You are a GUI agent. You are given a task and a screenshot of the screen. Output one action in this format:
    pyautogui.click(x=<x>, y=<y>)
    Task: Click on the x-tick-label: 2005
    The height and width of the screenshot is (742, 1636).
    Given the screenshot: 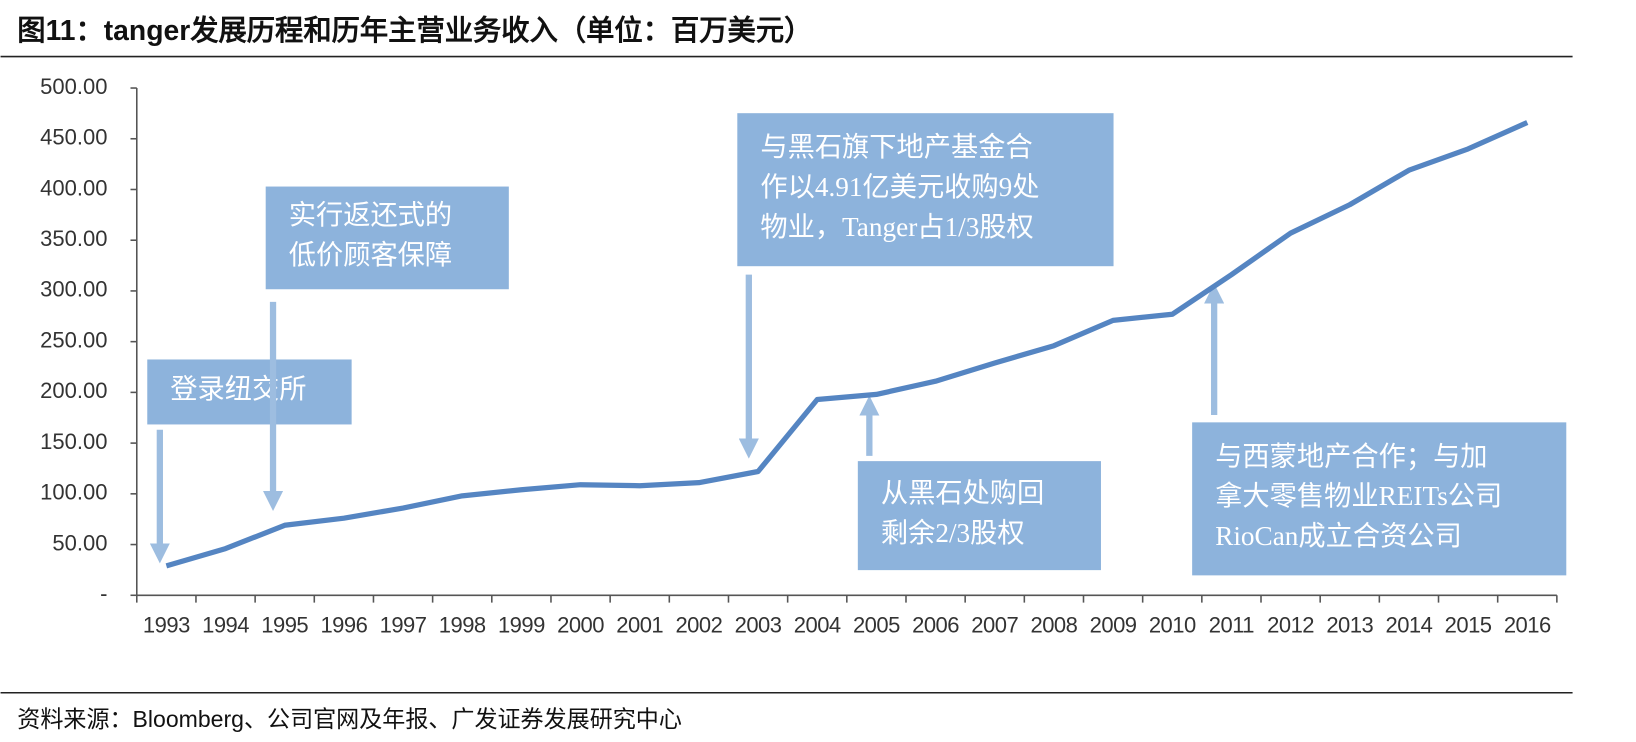 What is the action you would take?
    pyautogui.click(x=876, y=625)
    